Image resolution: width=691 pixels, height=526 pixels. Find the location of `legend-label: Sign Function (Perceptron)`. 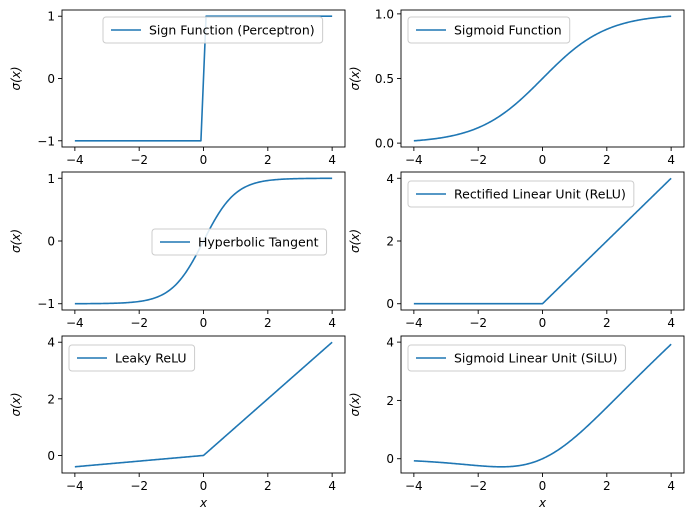

legend-label: Sign Function (Perceptron) is located at coordinates (232, 30).